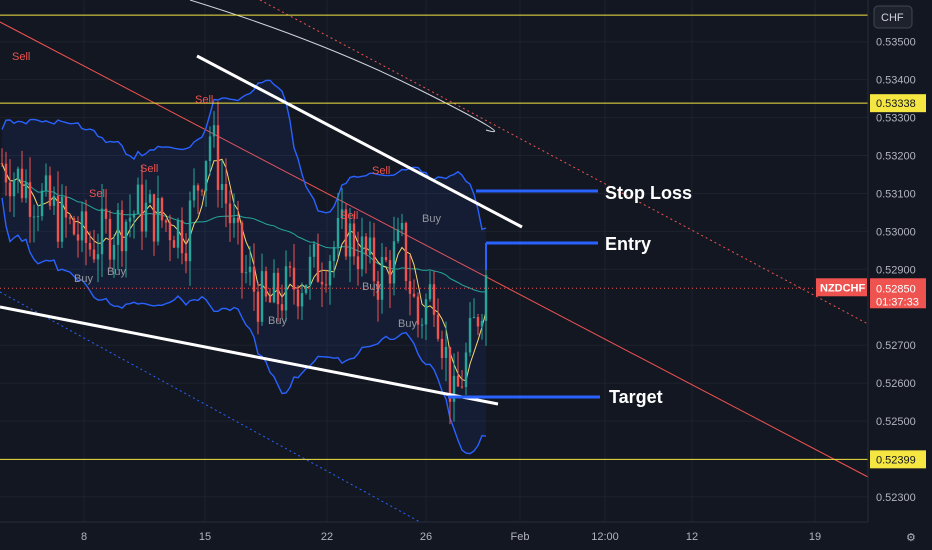 This screenshot has height=550, width=932. I want to click on signal-buy: Buy, so click(83, 279).